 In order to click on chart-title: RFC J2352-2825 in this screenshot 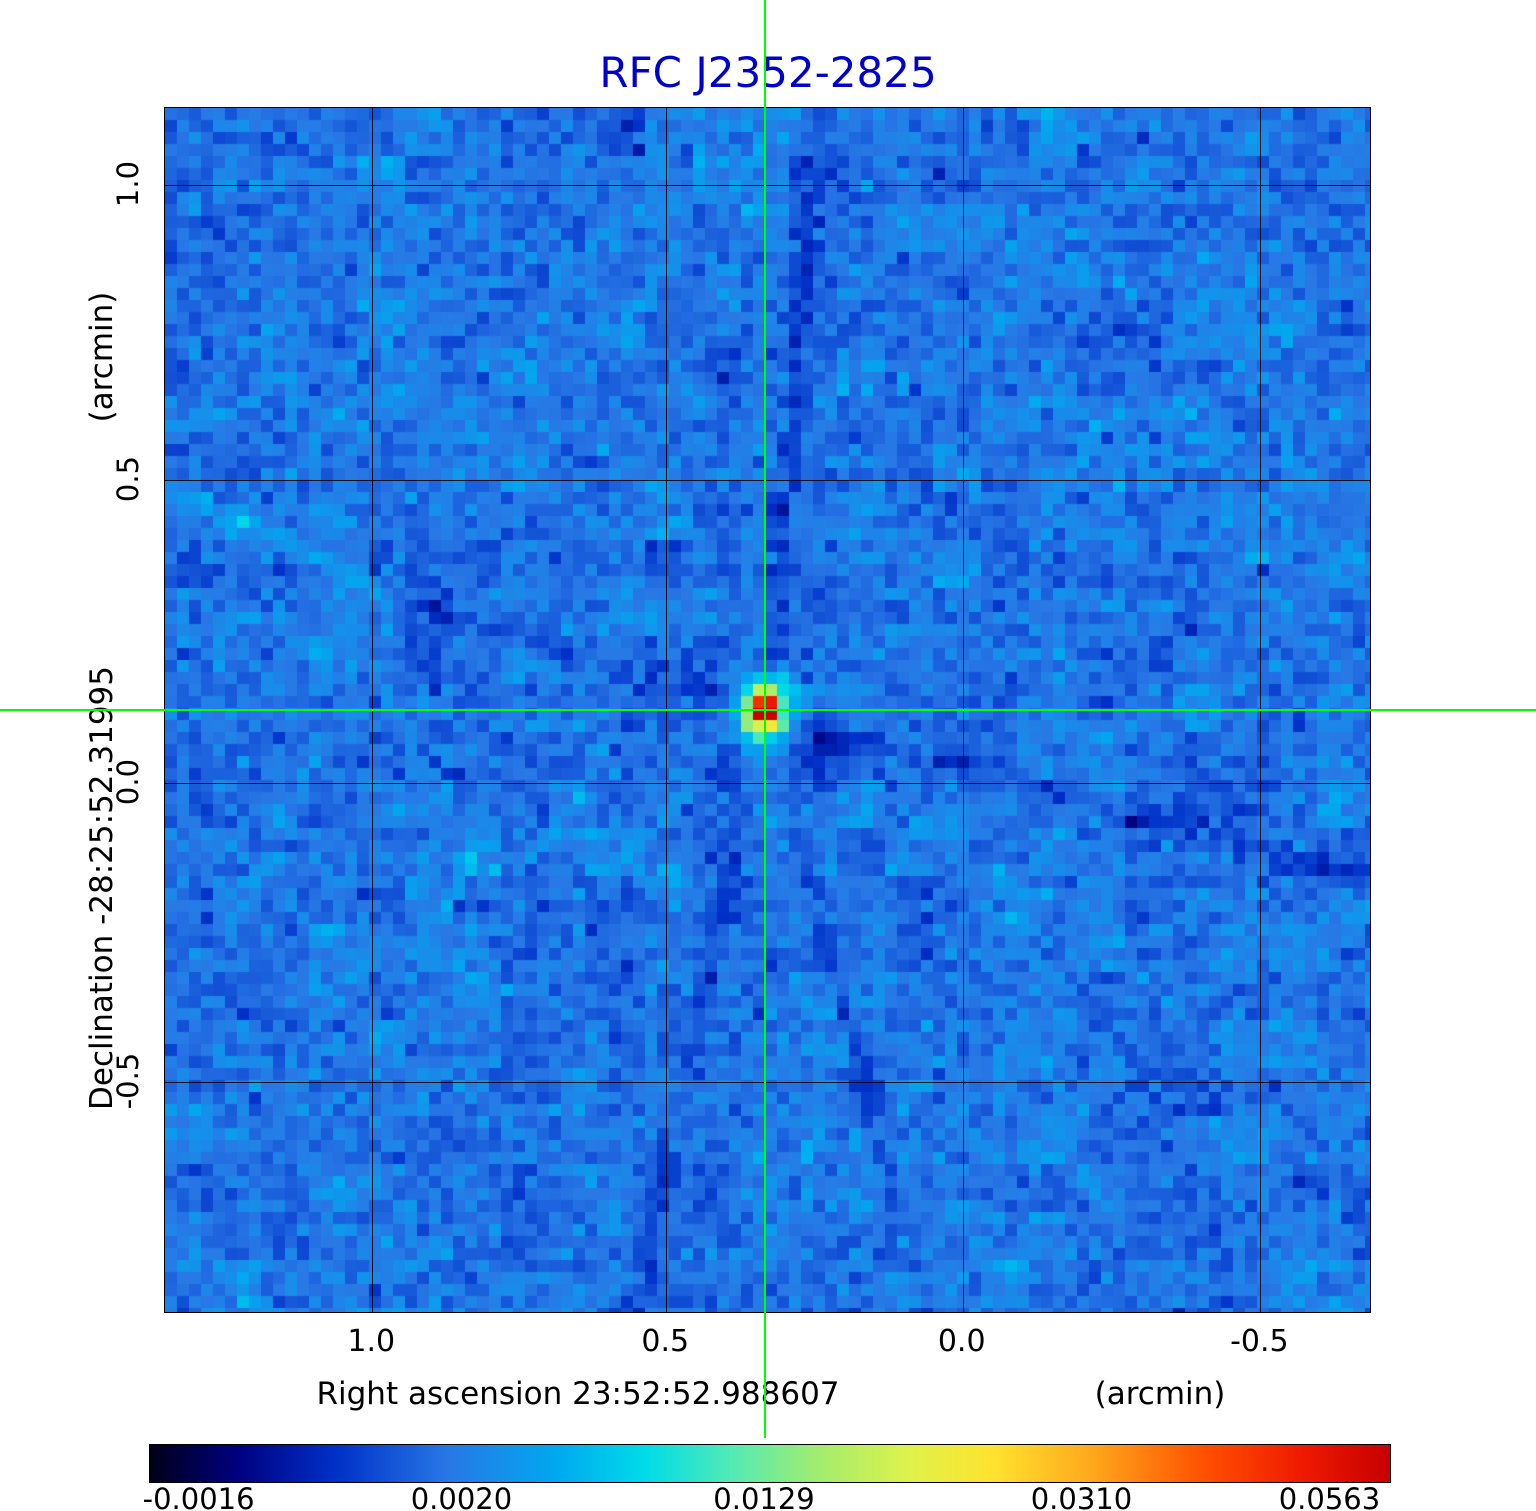, I will do `click(768, 72)`.